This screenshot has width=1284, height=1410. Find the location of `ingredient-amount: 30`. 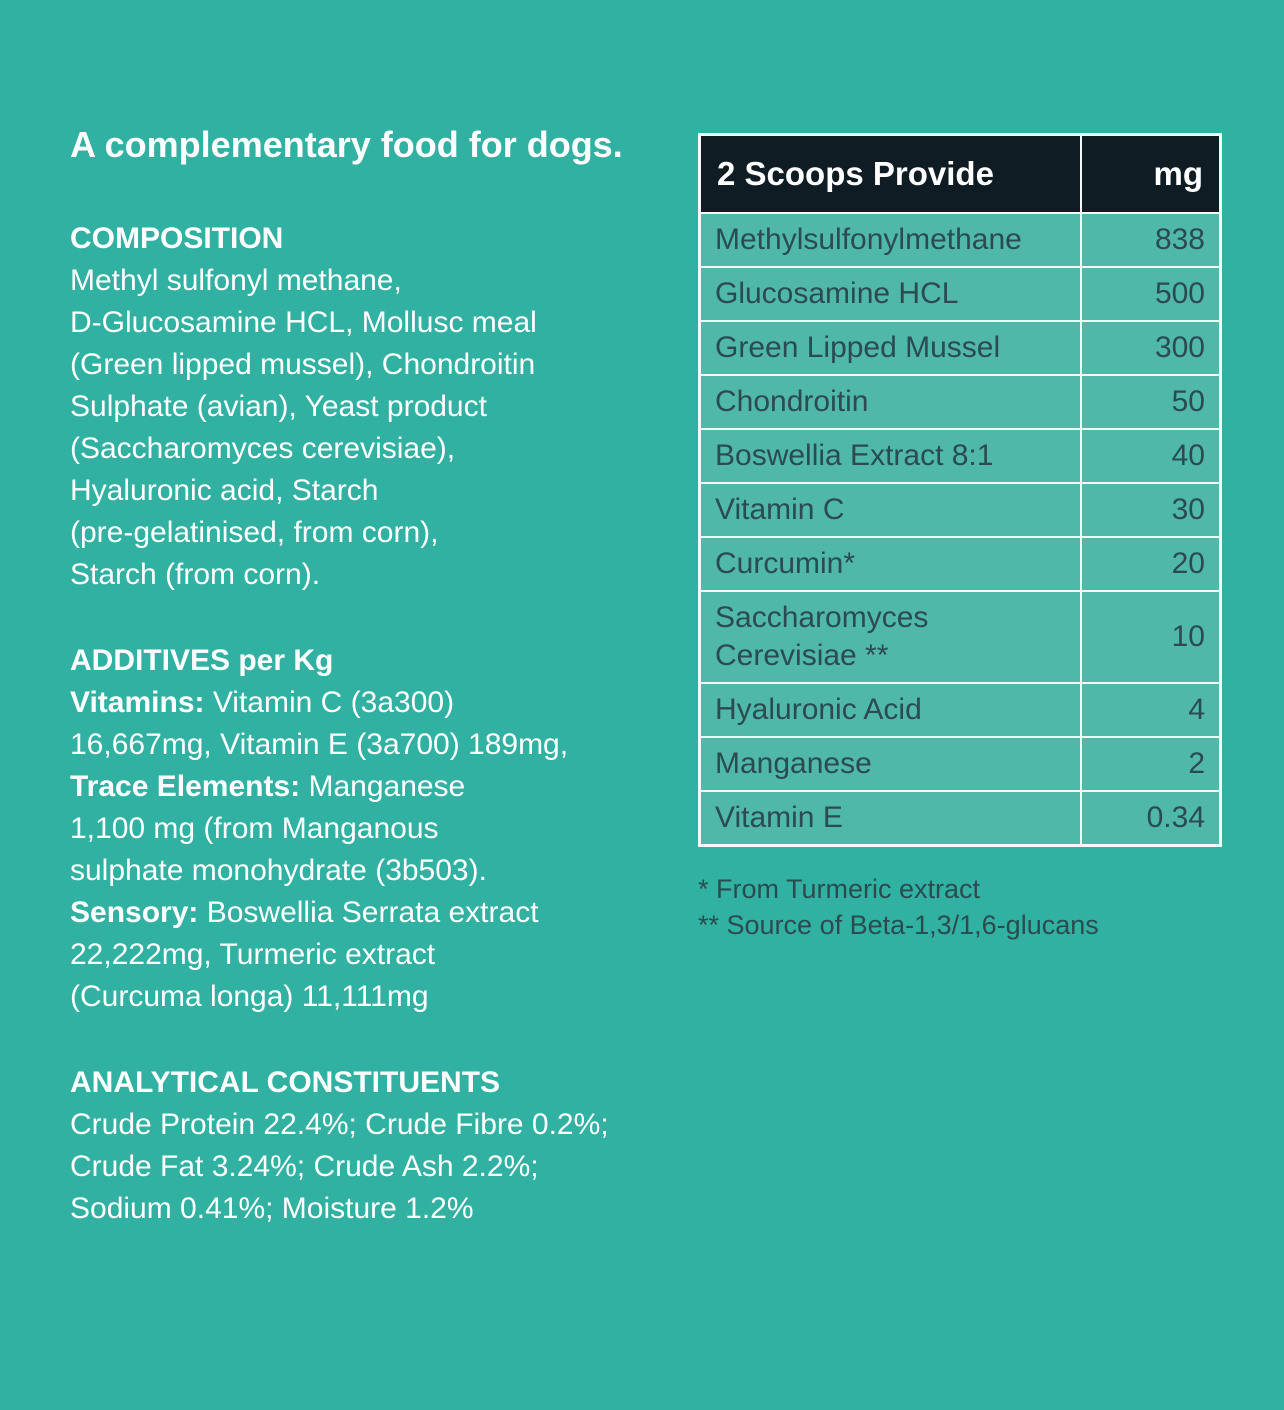

ingredient-amount: 30 is located at coordinates (1151, 510).